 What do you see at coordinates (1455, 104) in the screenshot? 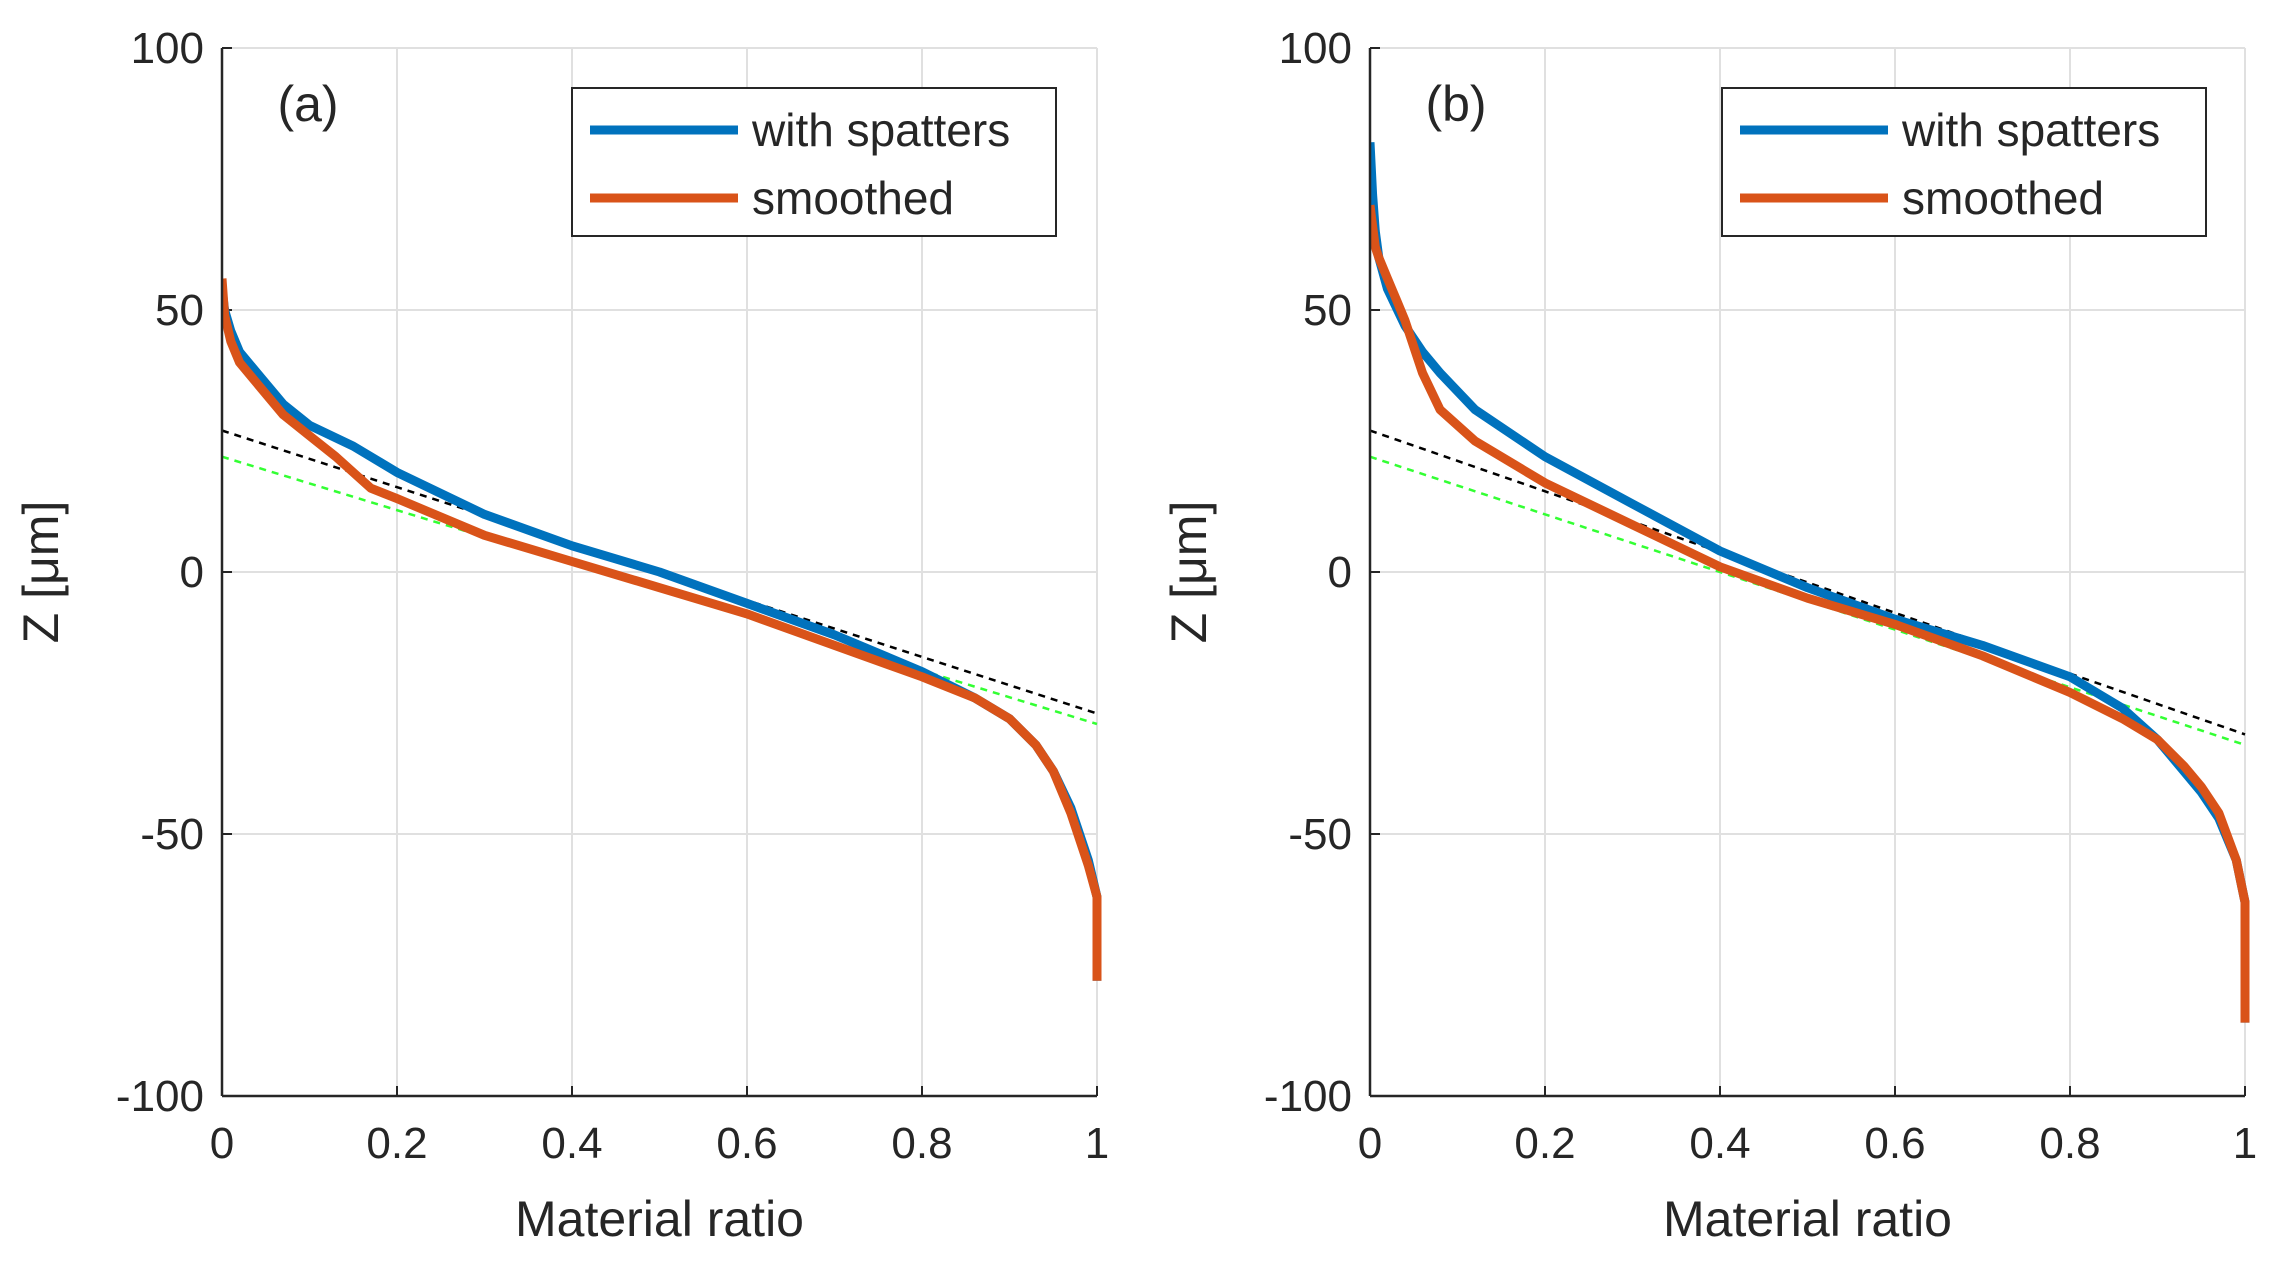
I see `panel-label: (b)` at bounding box center [1455, 104].